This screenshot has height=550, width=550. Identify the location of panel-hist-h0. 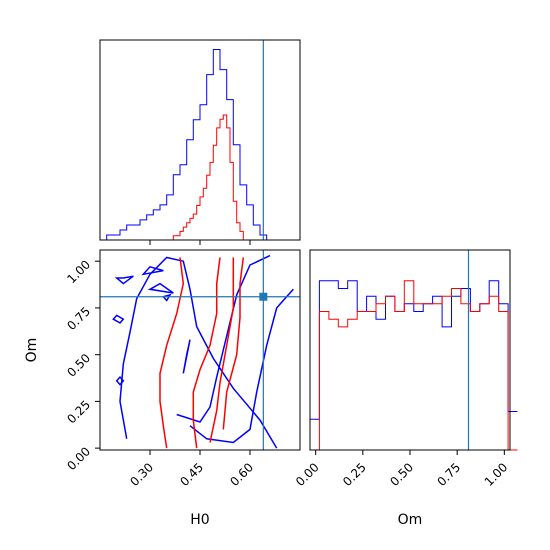
(200, 142).